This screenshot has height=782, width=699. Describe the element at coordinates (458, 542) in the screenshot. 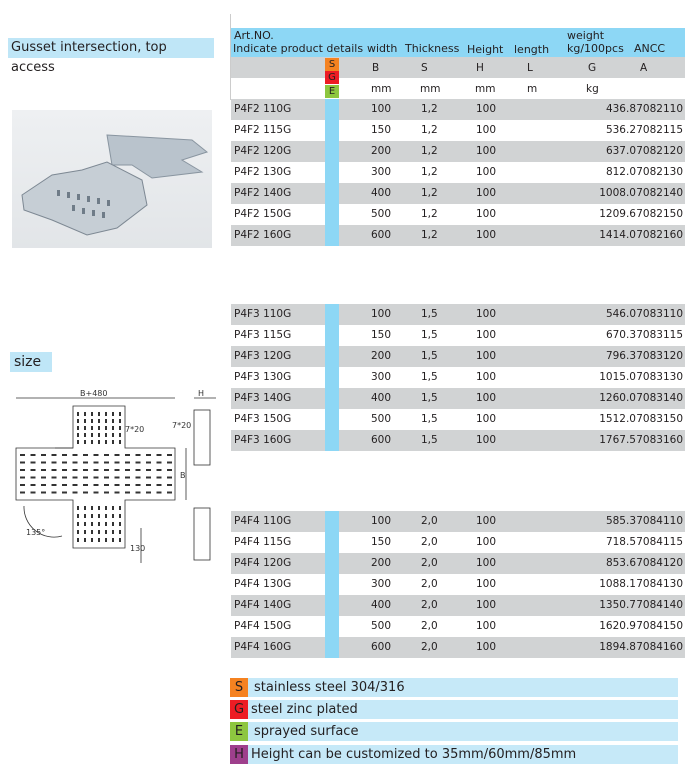

I see `table-row: P4F4 115G 150 2,0 100 718.5 7084115` at that location.